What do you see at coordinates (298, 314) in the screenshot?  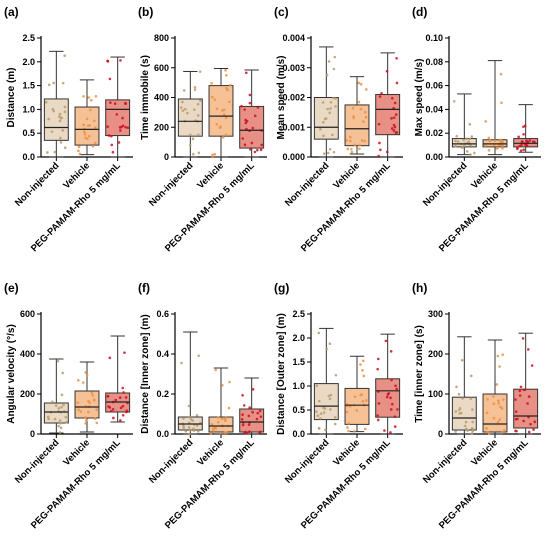 I see `panel-g-y-tick-label: 2.5` at bounding box center [298, 314].